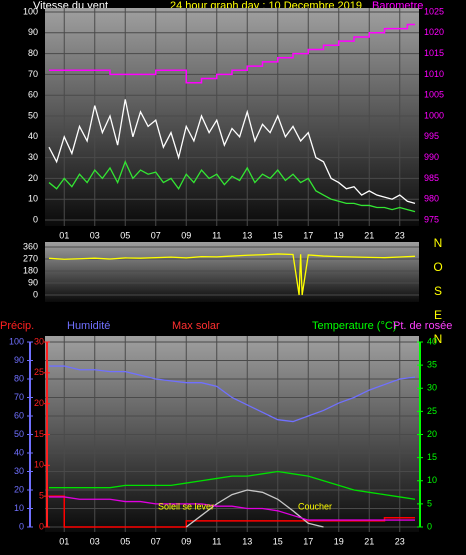 This screenshot has height=555, width=466. I want to click on y-tick-label: 35, so click(432, 365).